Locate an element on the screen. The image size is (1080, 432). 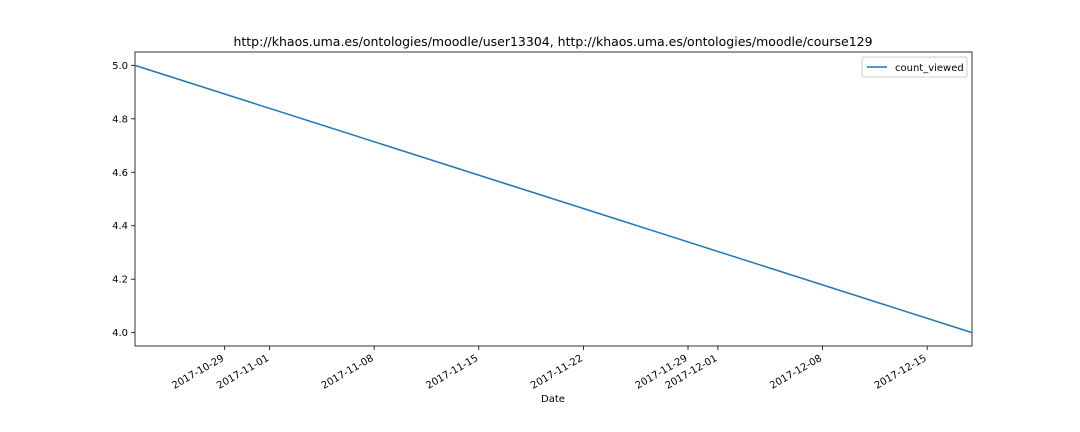
y-axis: 4.0 4.2 4.4 4.6 4.8 5.0 is located at coordinates (123, 200).